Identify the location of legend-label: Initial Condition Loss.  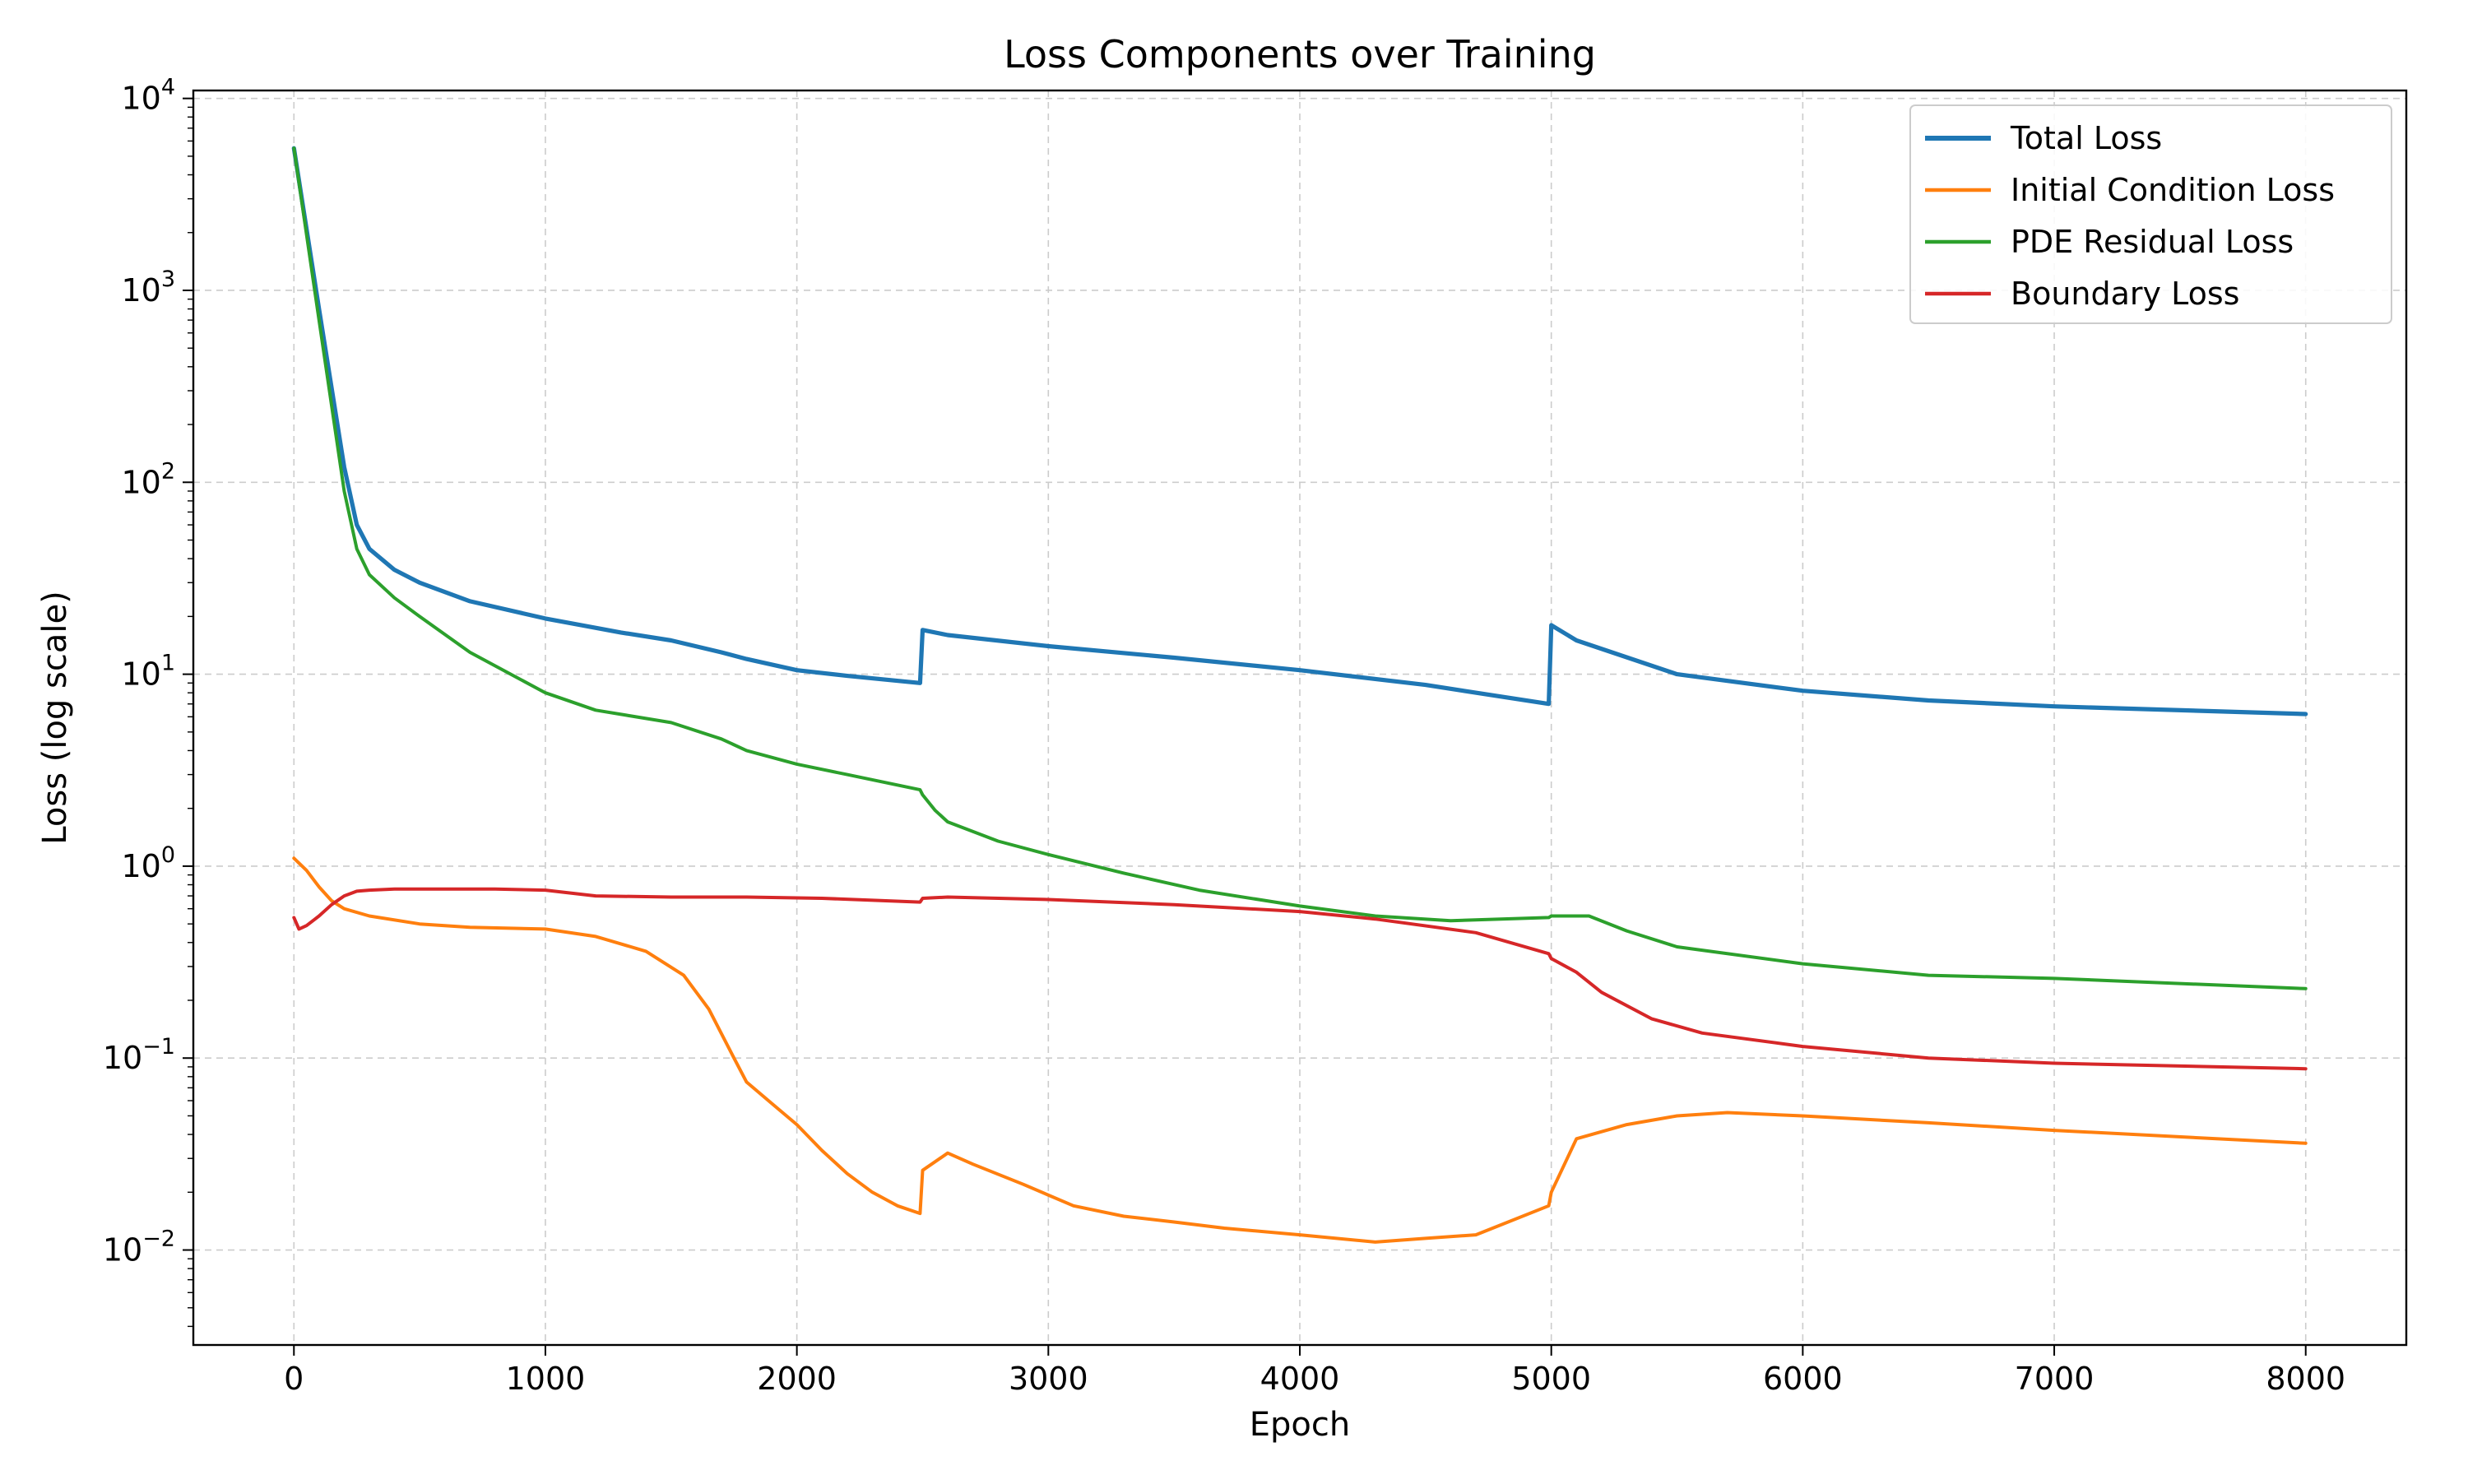
(2173, 190).